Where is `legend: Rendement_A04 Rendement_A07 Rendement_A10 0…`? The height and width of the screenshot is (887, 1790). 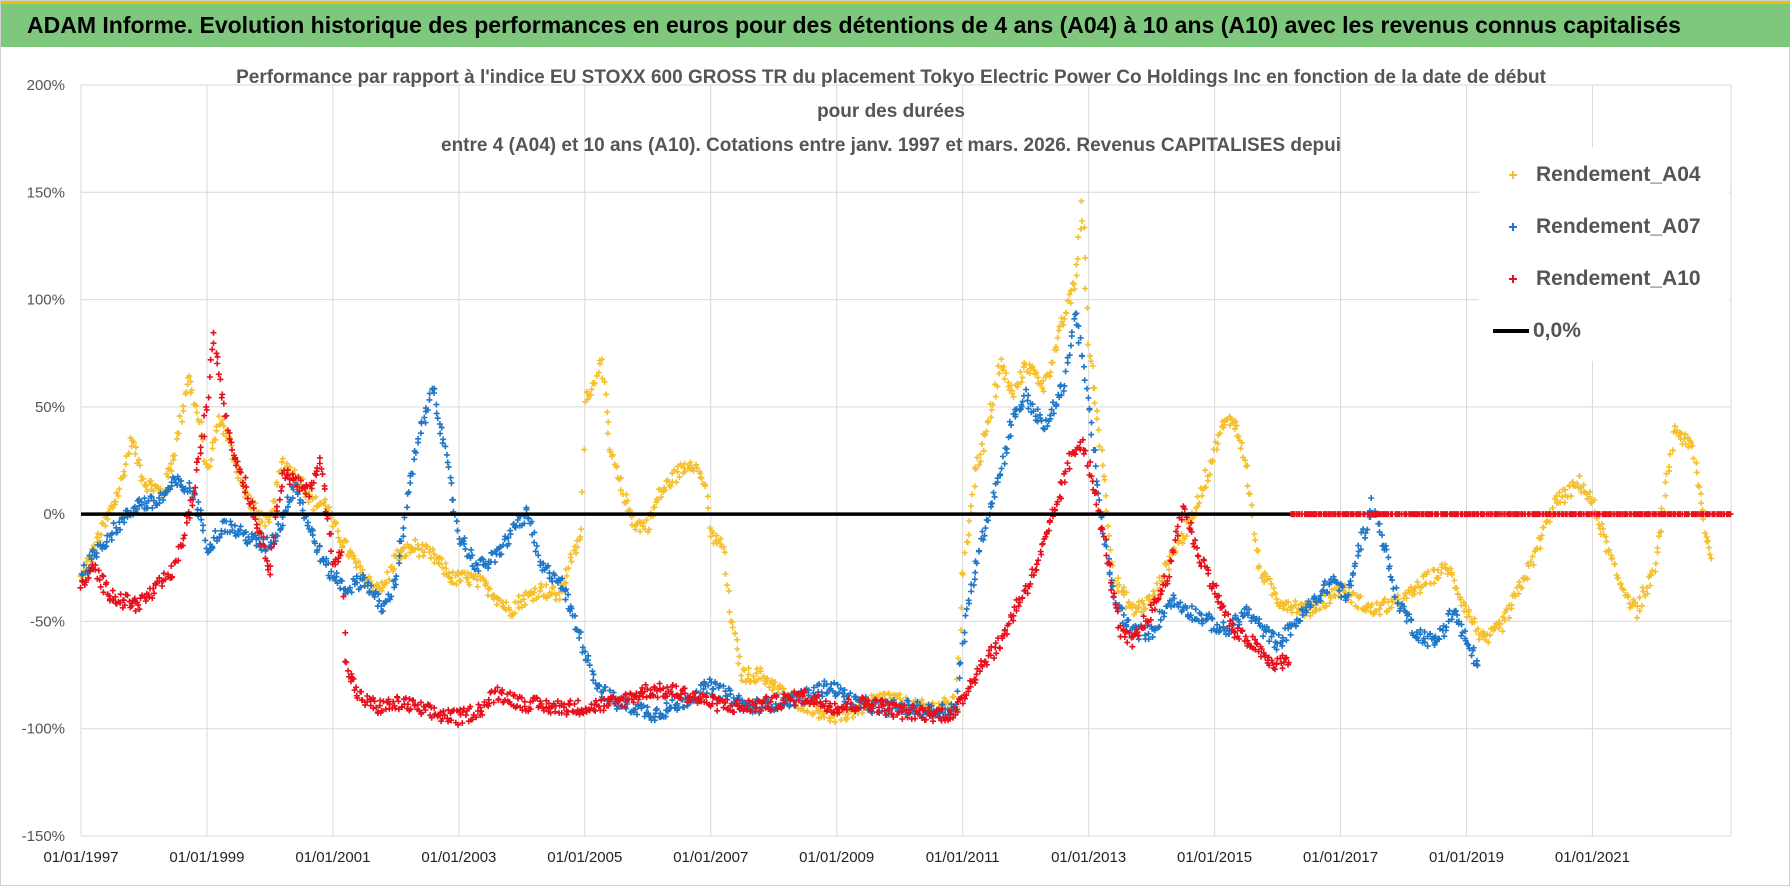
legend: Rendement_A04 Rendement_A07 Rendement_A10 0… is located at coordinates (1597, 252).